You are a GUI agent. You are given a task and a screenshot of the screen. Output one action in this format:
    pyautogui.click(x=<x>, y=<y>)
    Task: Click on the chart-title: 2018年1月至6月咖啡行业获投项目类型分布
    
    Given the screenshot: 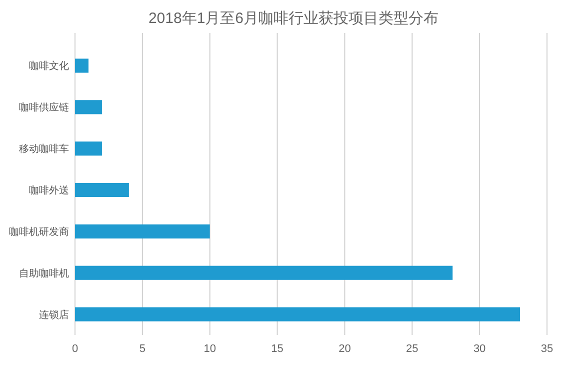 What is the action you would take?
    pyautogui.click(x=293, y=18)
    